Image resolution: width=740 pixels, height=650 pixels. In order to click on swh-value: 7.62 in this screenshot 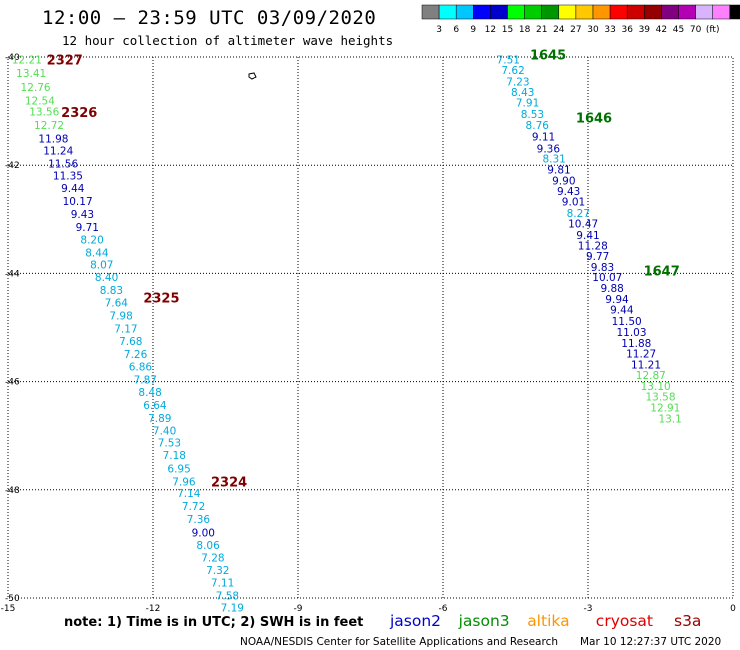, I will do `click(512, 71)`.